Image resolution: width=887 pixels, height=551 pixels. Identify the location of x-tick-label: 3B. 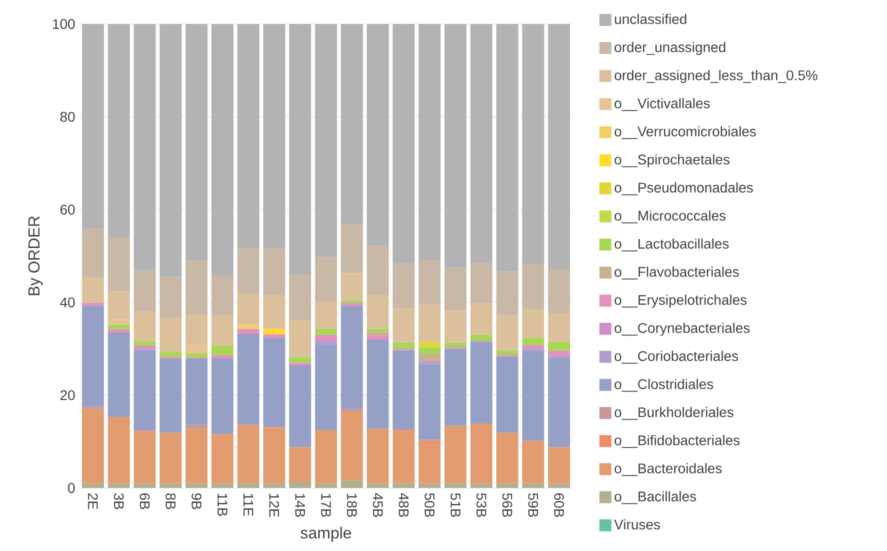
(119, 501).